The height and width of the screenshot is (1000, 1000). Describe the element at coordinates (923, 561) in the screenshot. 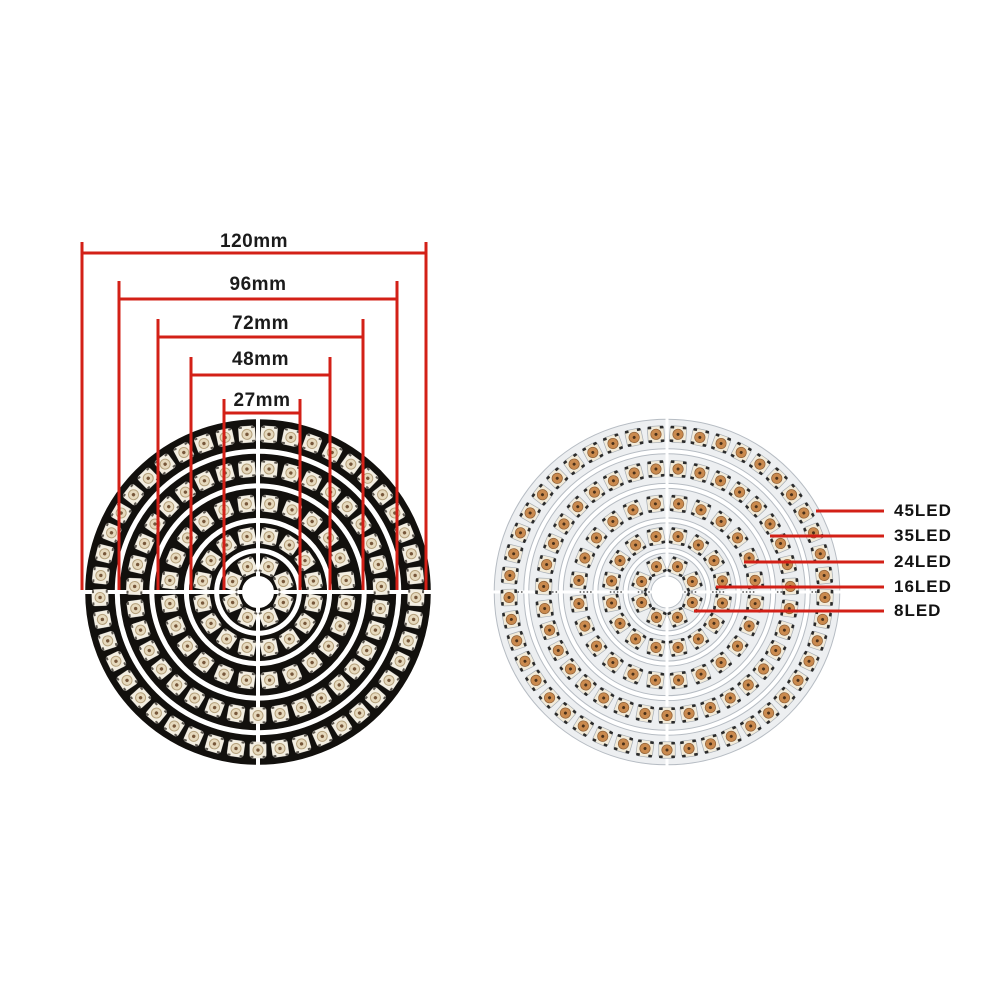

I see `ring-count-label-24led: 24LED` at that location.